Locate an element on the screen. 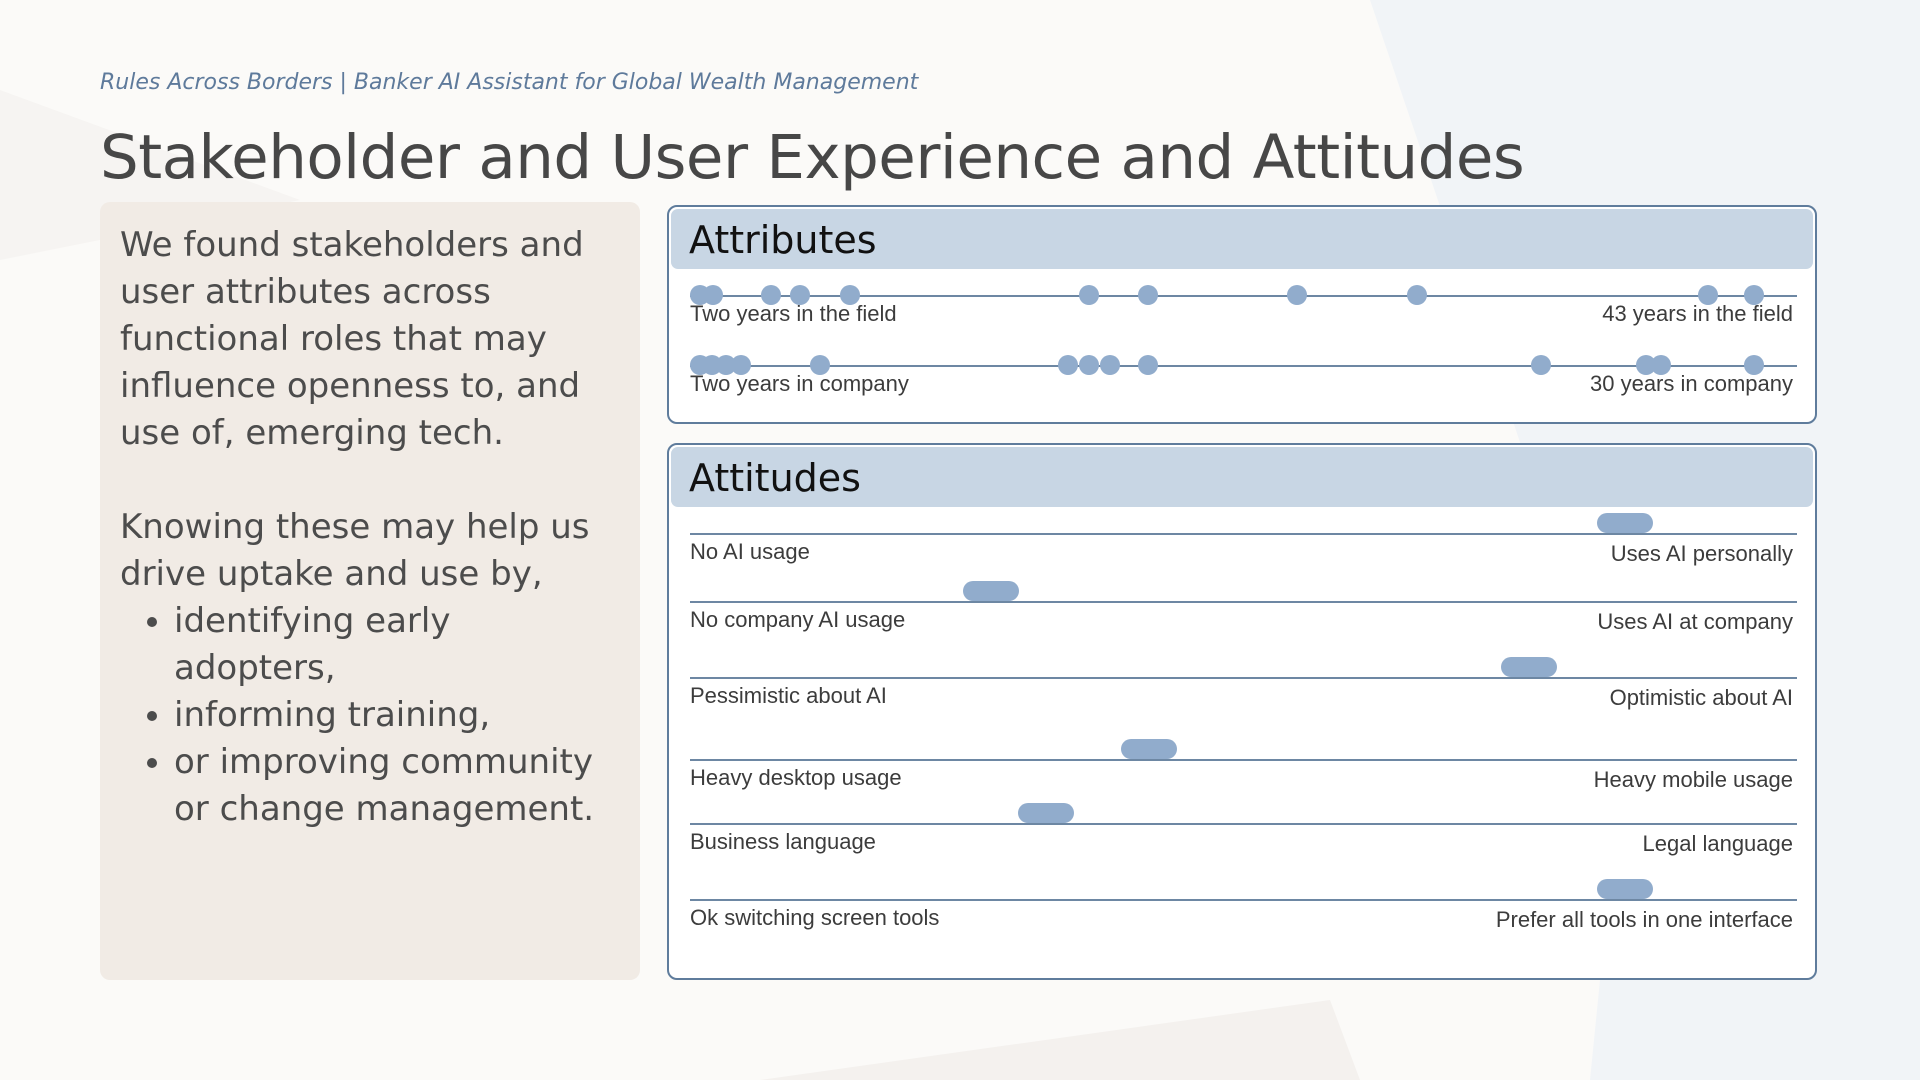  attitude-right-label: Optimistic about AI is located at coordinates (1701, 697).